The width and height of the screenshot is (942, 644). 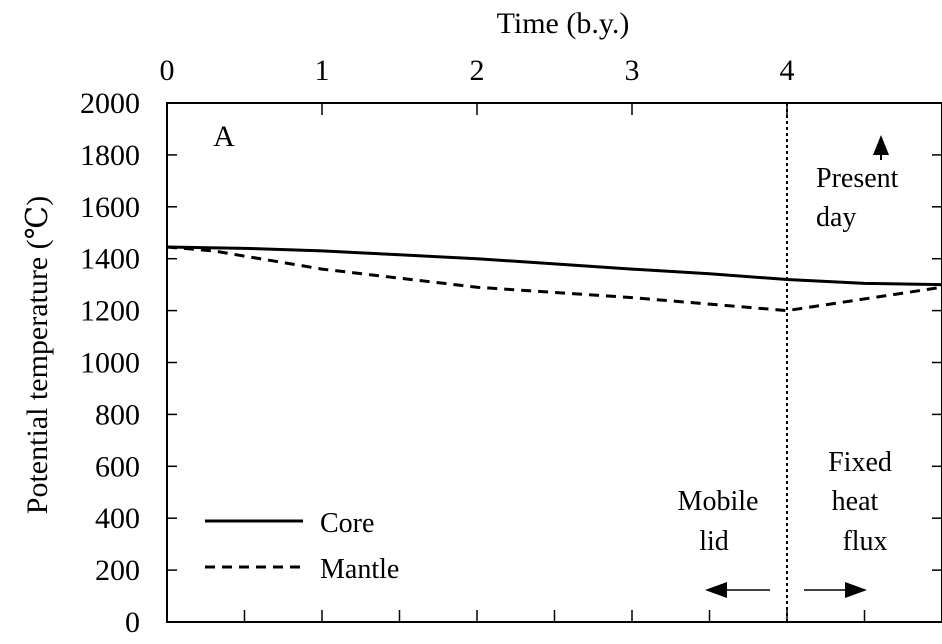 What do you see at coordinates (117, 414) in the screenshot?
I see `y-tick-label-800: 800` at bounding box center [117, 414].